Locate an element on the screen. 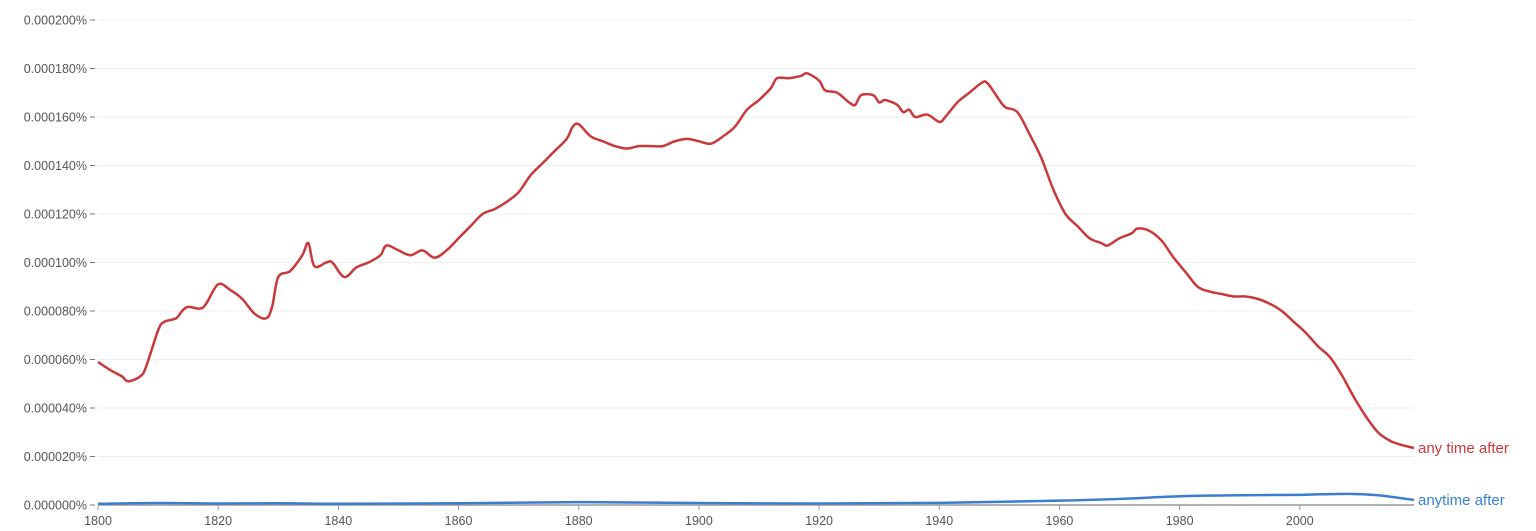  x-tick-label: 1940 is located at coordinates (939, 521).